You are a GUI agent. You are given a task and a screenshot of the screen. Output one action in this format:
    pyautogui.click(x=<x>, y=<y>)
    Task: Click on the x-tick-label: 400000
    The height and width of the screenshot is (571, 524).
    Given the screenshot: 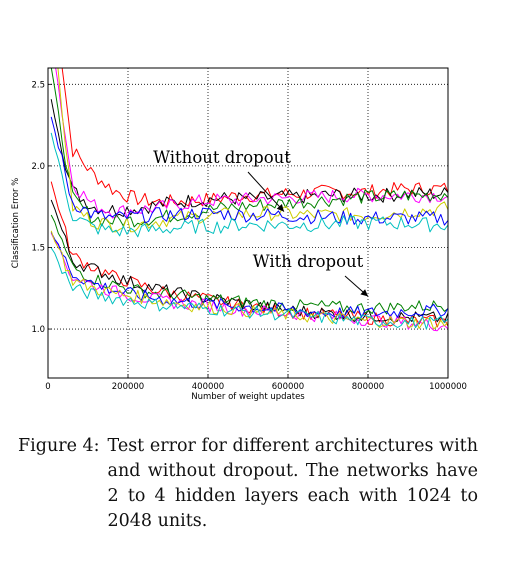 What is the action you would take?
    pyautogui.click(x=208, y=387)
    